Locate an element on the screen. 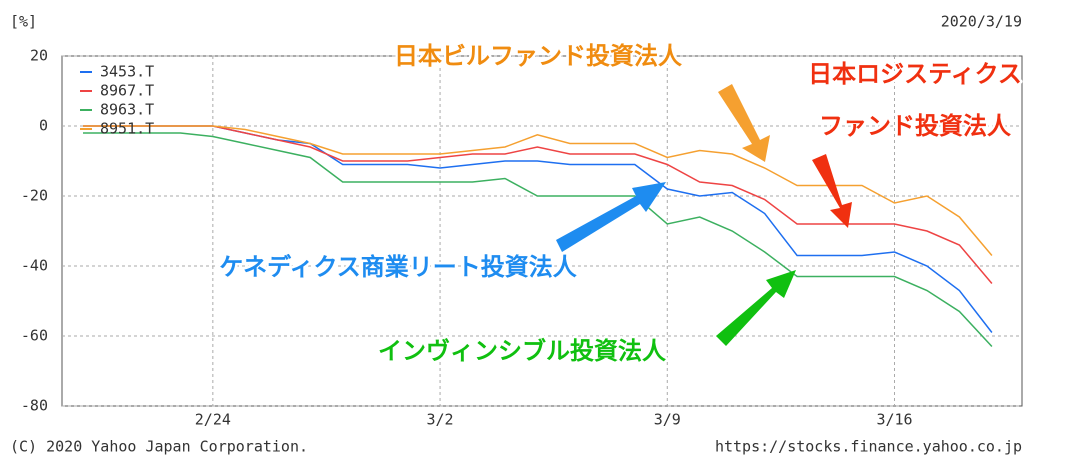  x-tick-label: 3/16 is located at coordinates (894, 420).